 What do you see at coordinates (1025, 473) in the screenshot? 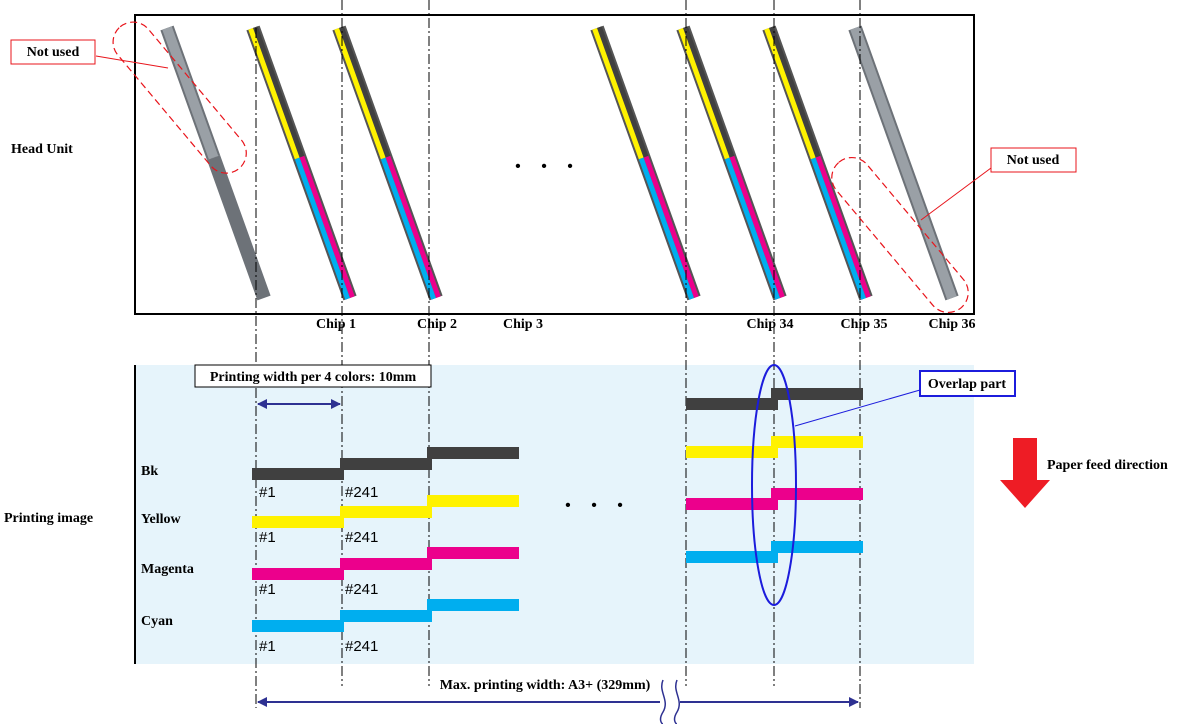
I see `paper-feed-arrow-icon` at bounding box center [1025, 473].